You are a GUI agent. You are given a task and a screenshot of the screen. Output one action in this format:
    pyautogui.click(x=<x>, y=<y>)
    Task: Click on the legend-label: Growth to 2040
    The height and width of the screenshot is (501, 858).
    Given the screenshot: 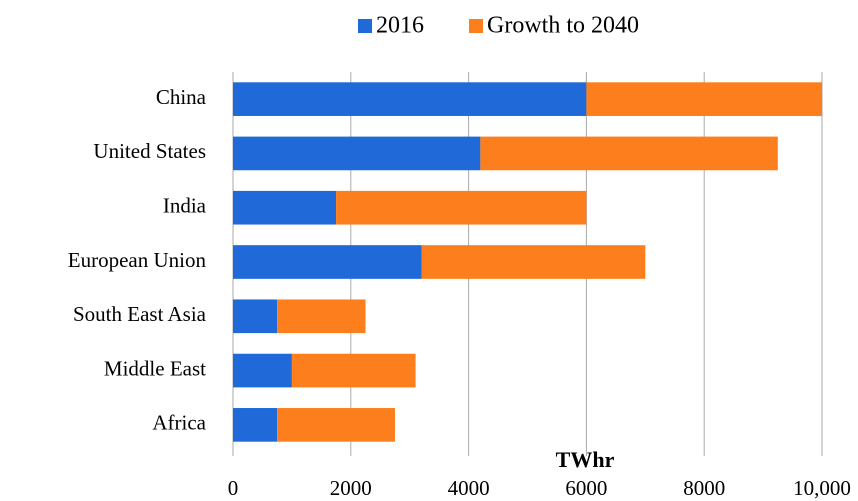 What is the action you would take?
    pyautogui.click(x=563, y=26)
    